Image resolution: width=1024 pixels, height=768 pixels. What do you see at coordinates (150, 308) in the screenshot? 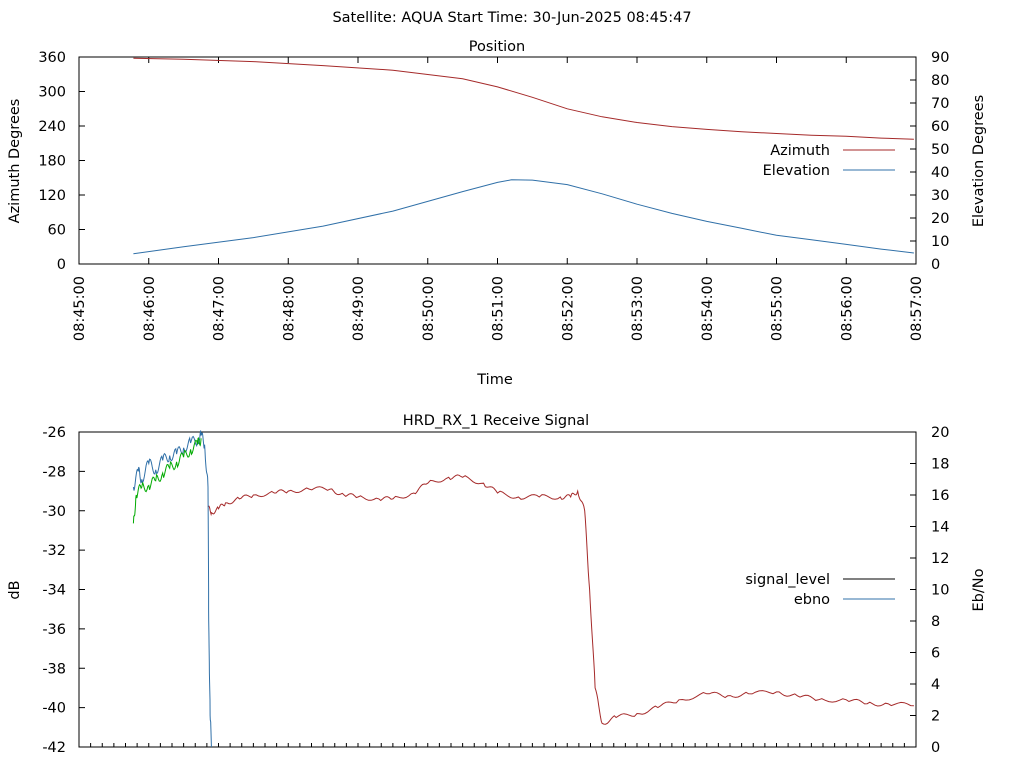
I see `position-x-tick-label: 08:46:00` at bounding box center [150, 308].